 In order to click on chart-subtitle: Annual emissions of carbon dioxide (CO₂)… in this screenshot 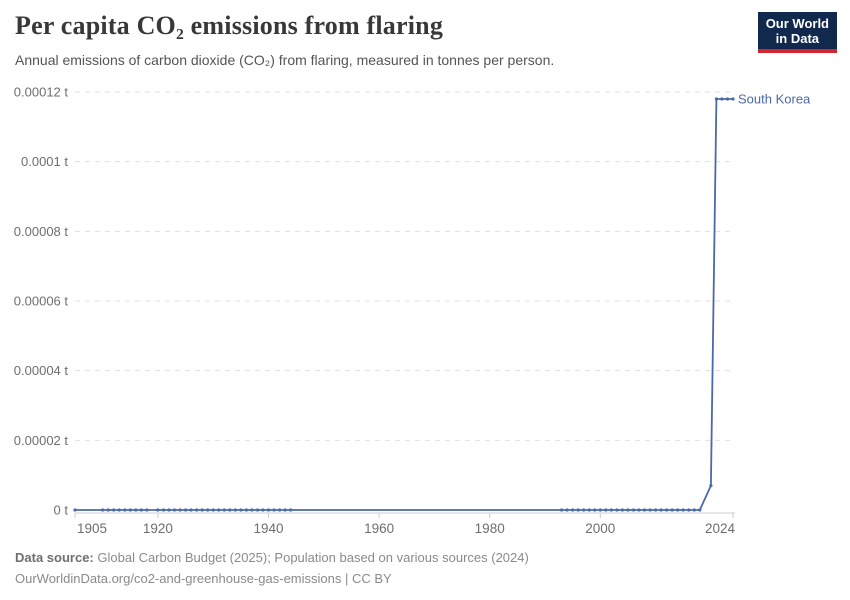, I will do `click(285, 60)`.